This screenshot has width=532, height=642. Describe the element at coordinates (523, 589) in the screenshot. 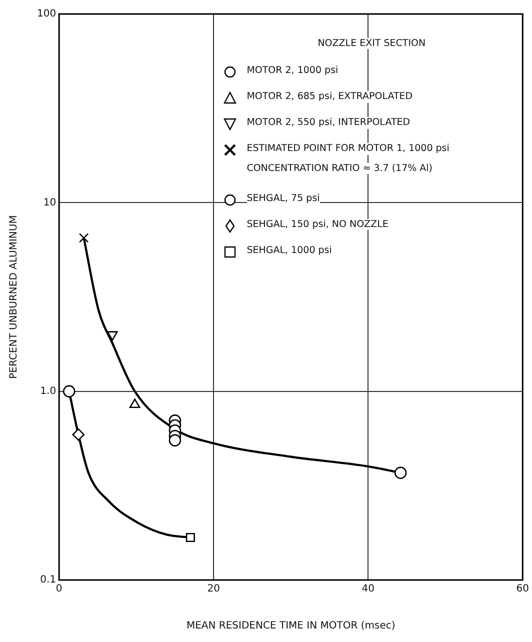

I see `x-tick-label: 60` at that location.